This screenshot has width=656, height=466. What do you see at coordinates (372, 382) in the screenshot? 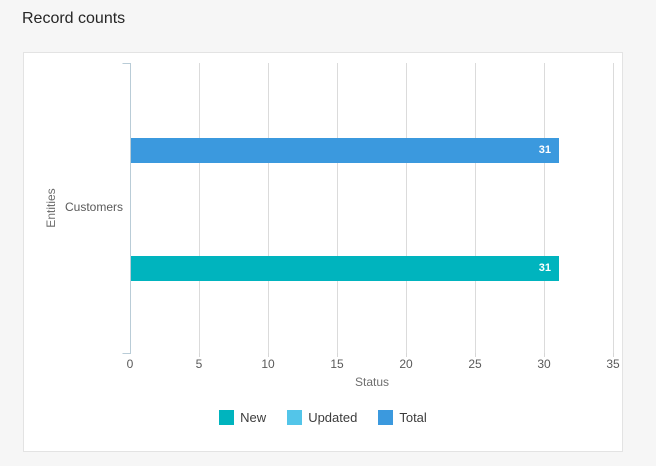
I see `x-axis-title: Status` at bounding box center [372, 382].